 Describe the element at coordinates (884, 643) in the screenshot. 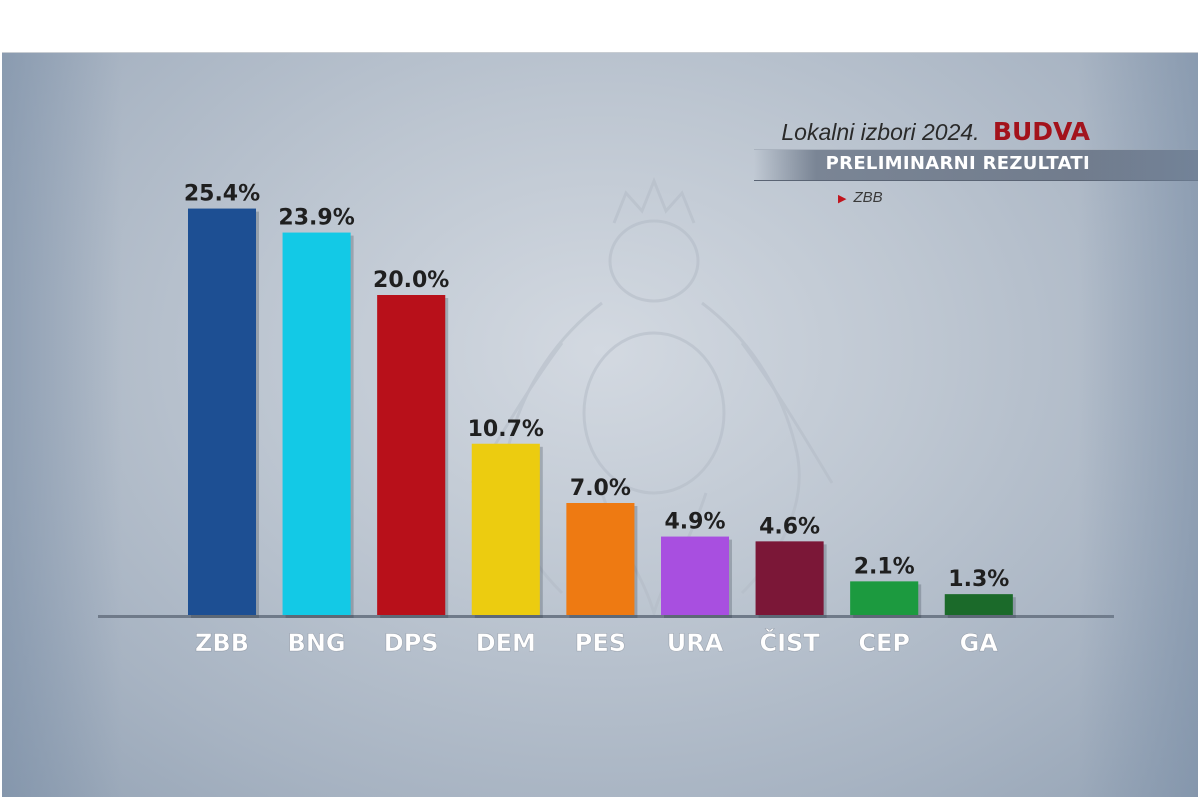

I see `category-label: CEP` at that location.